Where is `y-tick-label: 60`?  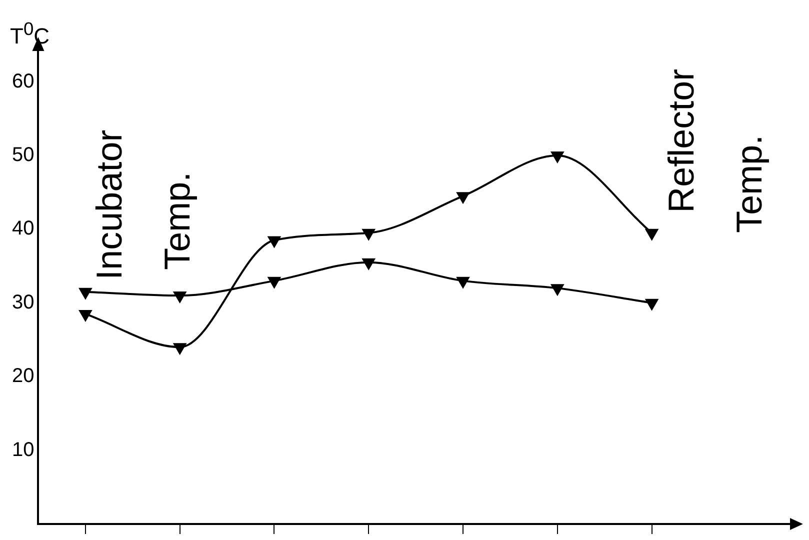
y-tick-label: 60 is located at coordinates (23, 81).